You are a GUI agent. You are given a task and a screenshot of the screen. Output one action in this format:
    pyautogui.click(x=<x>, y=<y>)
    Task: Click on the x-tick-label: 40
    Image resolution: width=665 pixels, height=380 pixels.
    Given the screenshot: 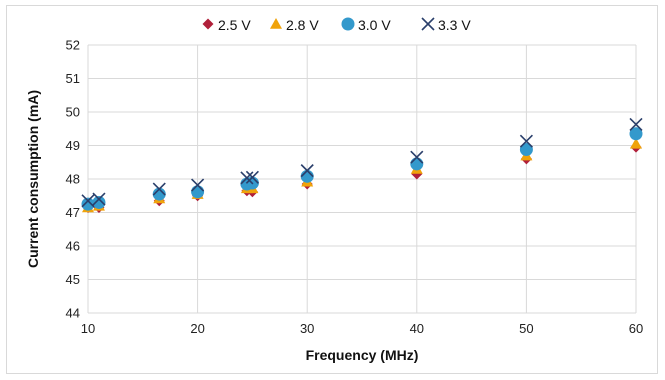 What is the action you would take?
    pyautogui.click(x=417, y=328)
    